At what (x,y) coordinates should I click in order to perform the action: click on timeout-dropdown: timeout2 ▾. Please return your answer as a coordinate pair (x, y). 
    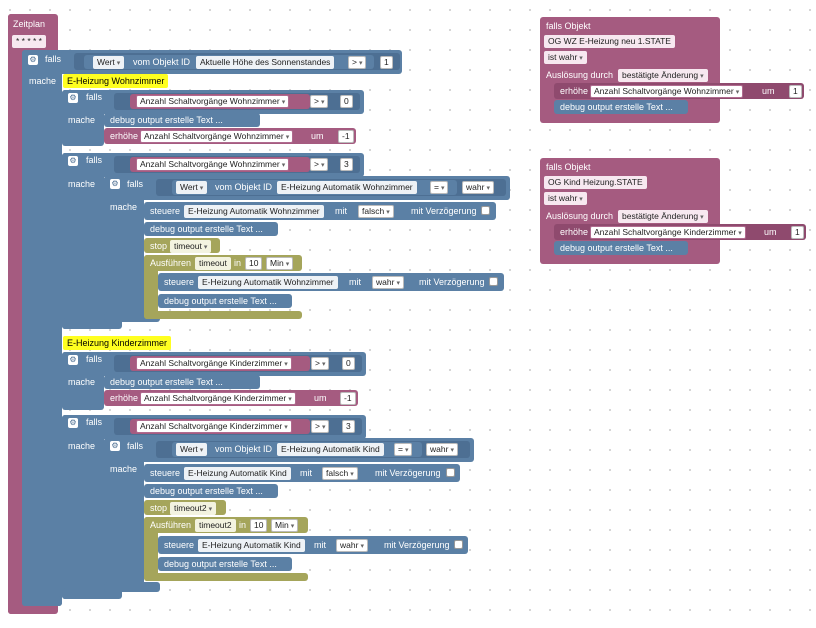
    Looking at the image, I should click on (193, 508).